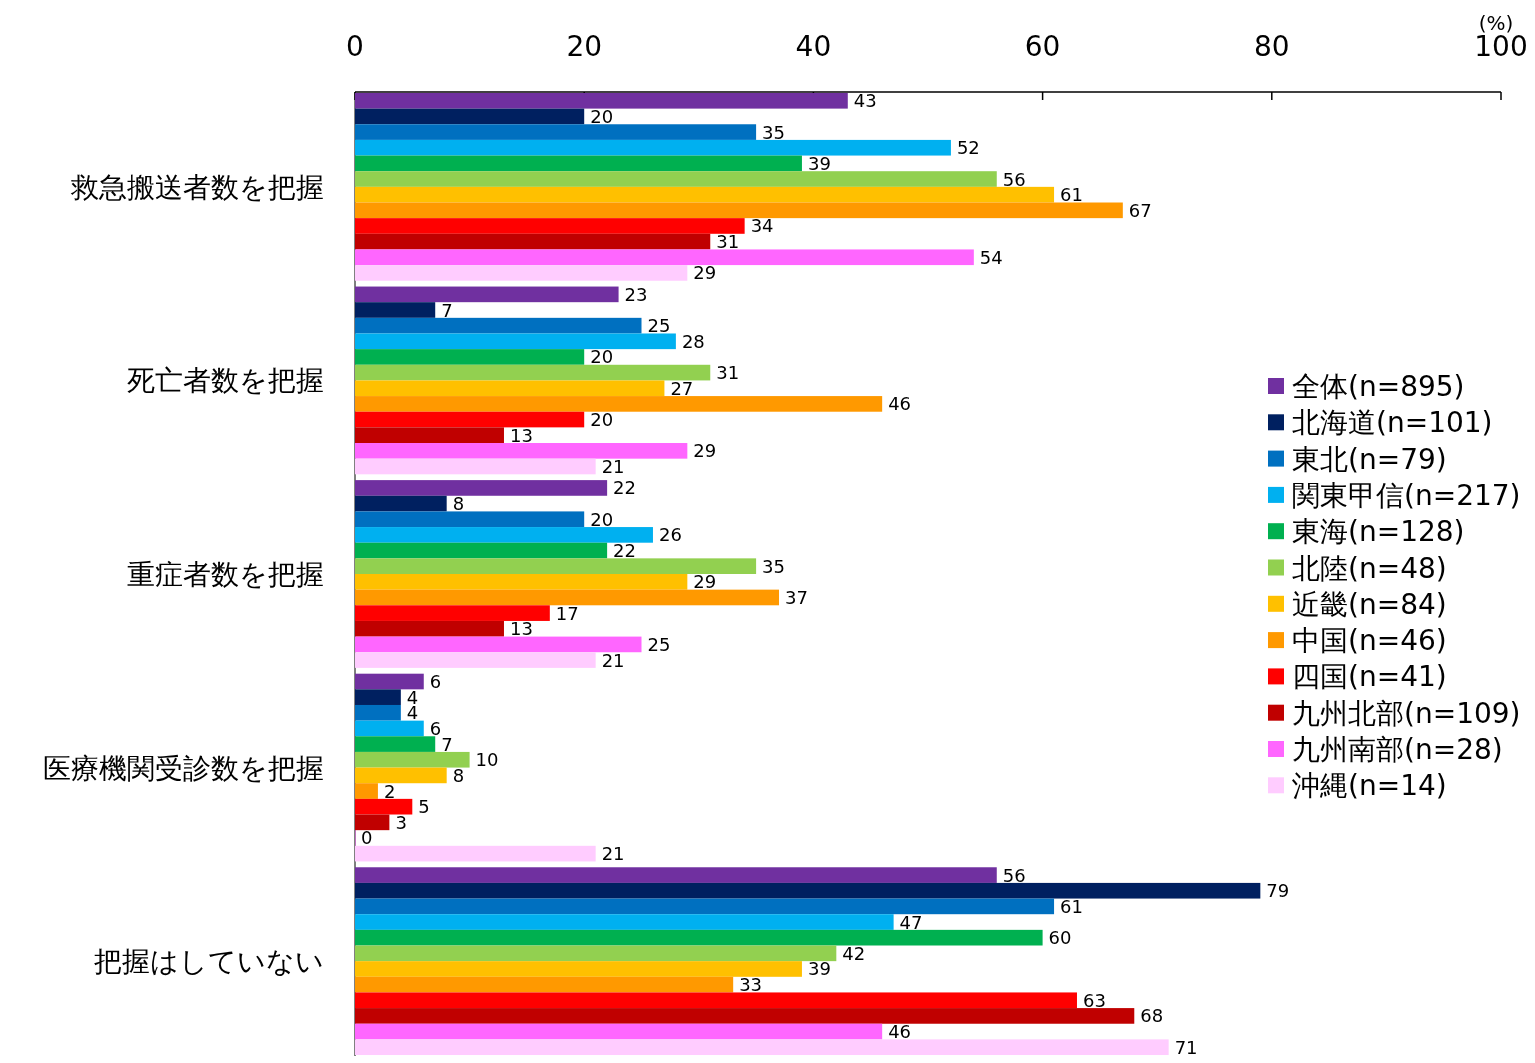  I want to click on legend-label: 関東甲信(n=217), so click(1406, 495).